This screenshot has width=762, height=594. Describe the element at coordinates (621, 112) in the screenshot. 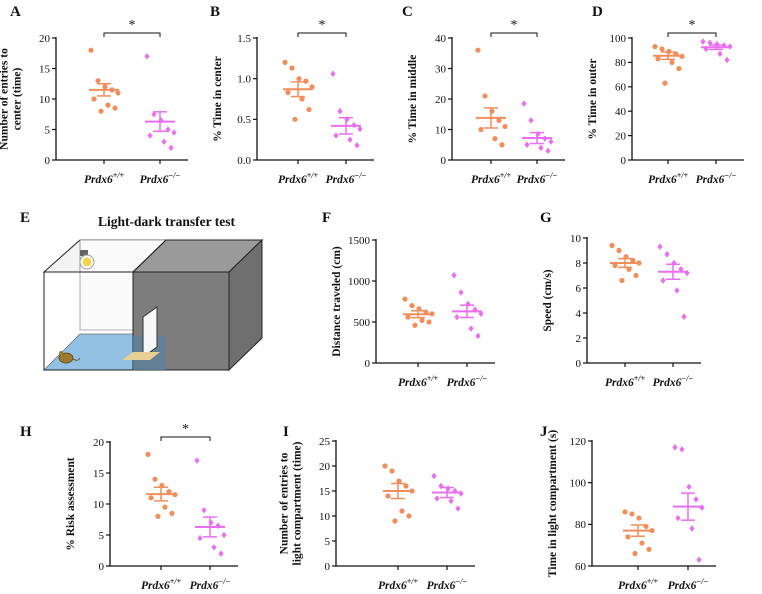

I see `y-tick-label: 40` at that location.